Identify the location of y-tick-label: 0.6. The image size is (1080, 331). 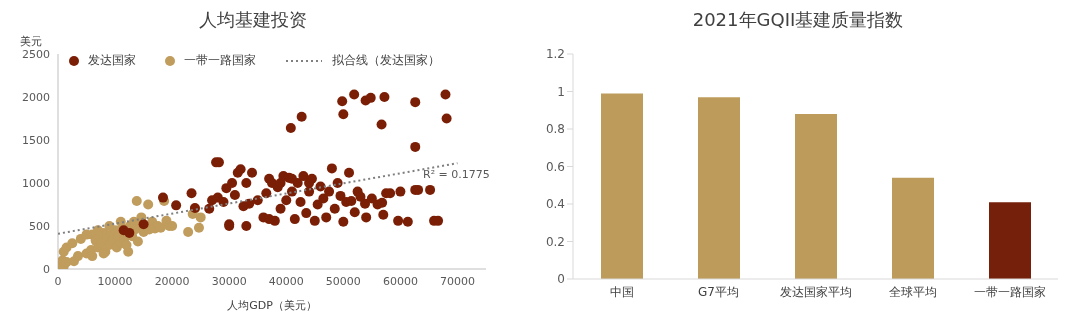
(555, 166).